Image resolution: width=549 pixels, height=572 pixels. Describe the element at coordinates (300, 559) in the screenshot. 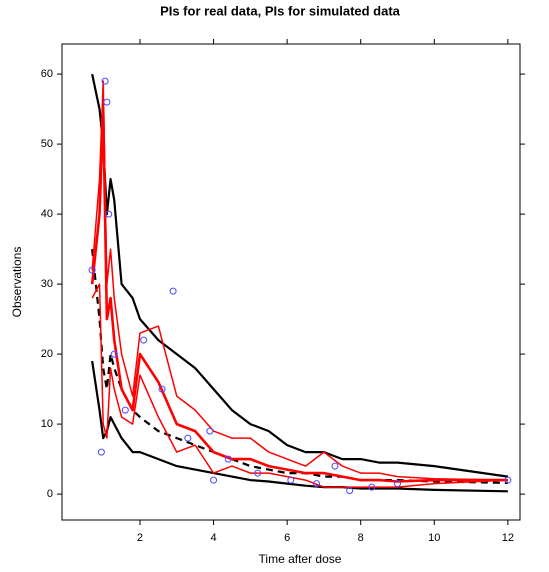

I see `x-axis-label: Time after dose` at that location.